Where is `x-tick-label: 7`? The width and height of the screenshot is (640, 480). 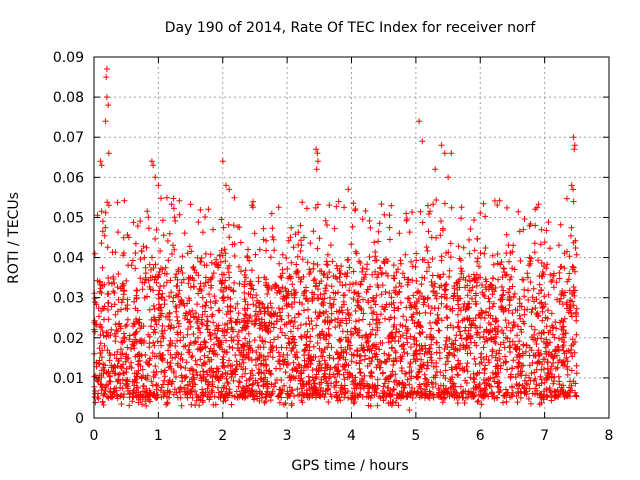 x-tick-label: 7 is located at coordinates (544, 436).